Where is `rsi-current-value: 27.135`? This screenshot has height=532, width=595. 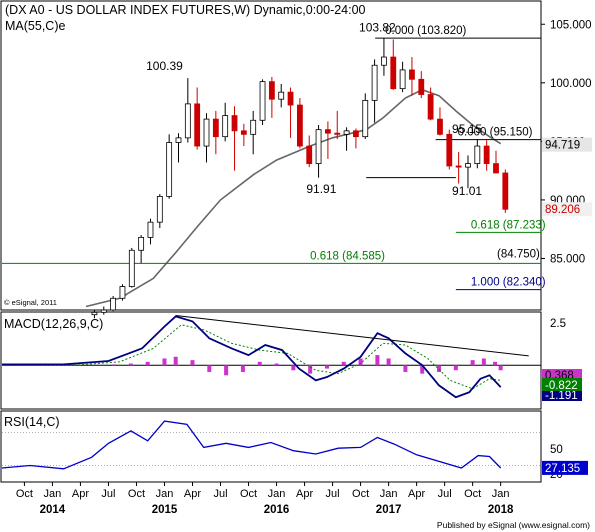 rsi-current-value: 27.135 is located at coordinates (562, 469).